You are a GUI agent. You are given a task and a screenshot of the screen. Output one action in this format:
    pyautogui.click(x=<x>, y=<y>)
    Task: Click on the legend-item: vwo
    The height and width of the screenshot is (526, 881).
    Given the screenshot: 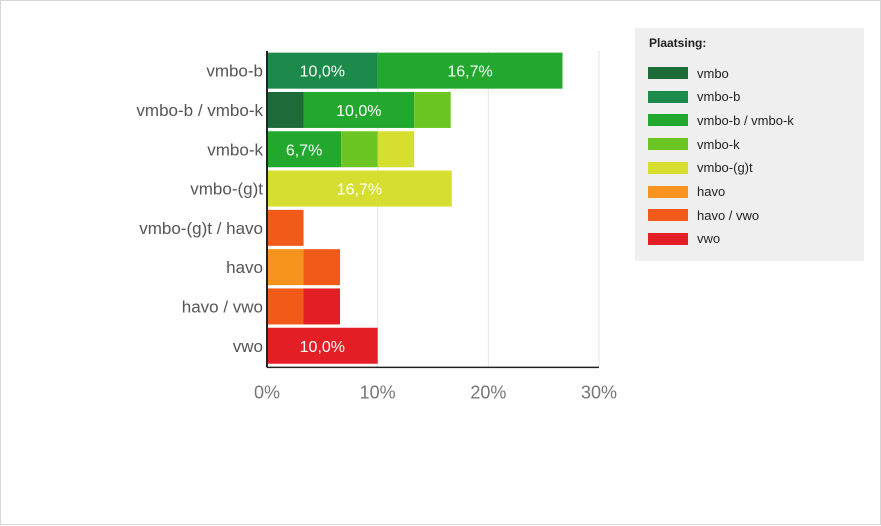 What is the action you would take?
    pyautogui.click(x=684, y=239)
    